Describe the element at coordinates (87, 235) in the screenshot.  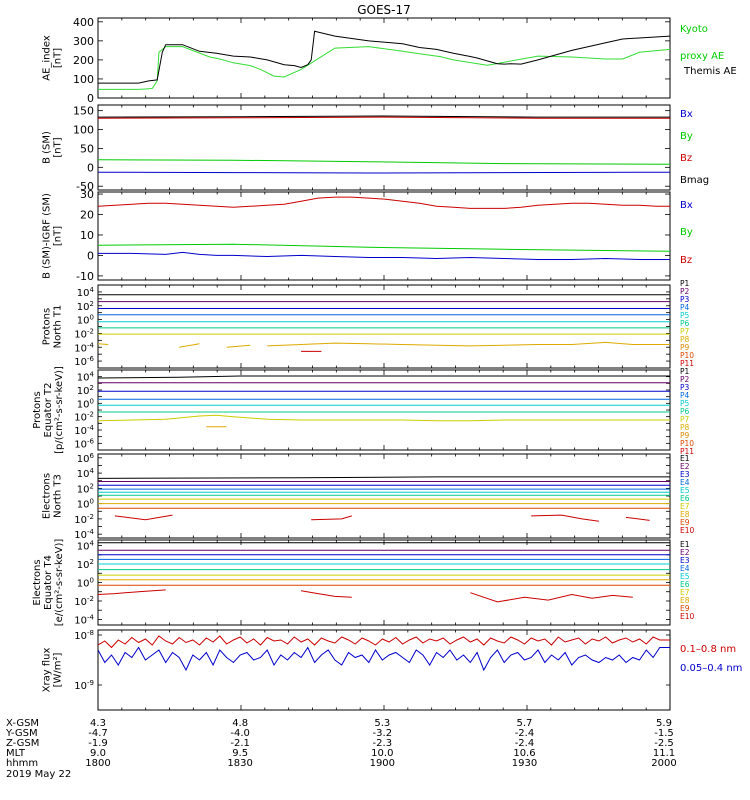
I see `y-tick-label: 10` at that location.